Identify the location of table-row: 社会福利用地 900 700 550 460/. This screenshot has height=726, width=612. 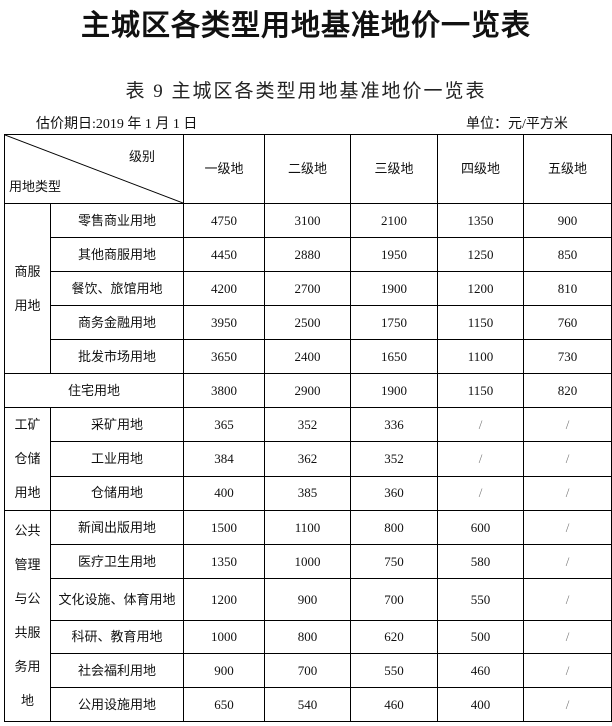
(308, 670).